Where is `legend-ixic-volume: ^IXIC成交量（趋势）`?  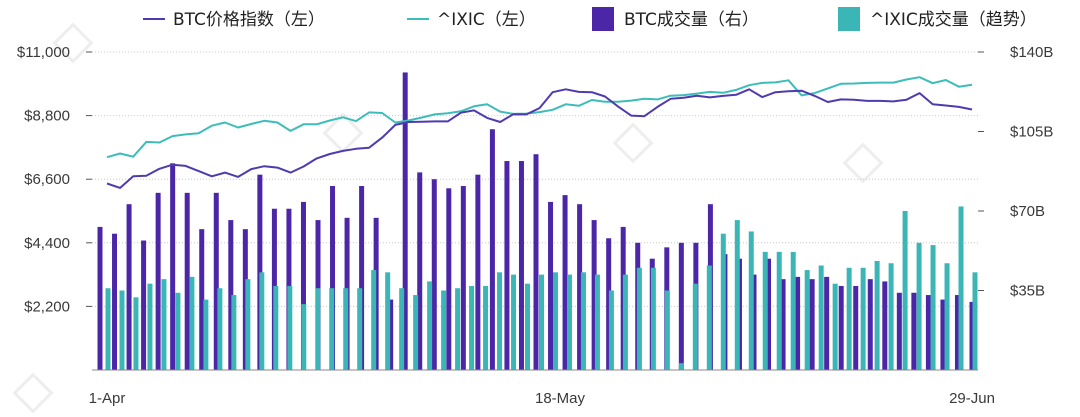 legend-ixic-volume: ^IXIC成交量（趋势） is located at coordinates (937, 19).